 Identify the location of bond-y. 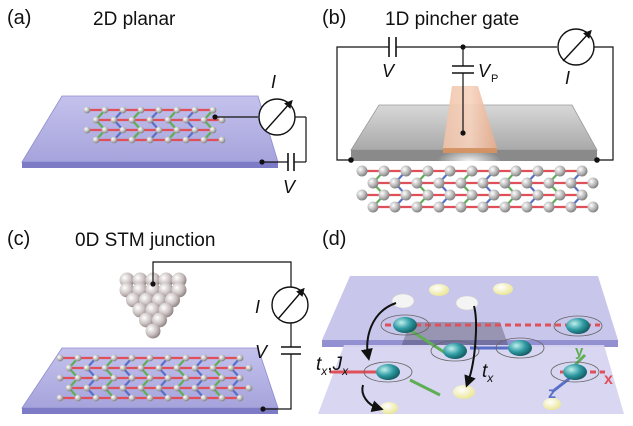
(425, 387).